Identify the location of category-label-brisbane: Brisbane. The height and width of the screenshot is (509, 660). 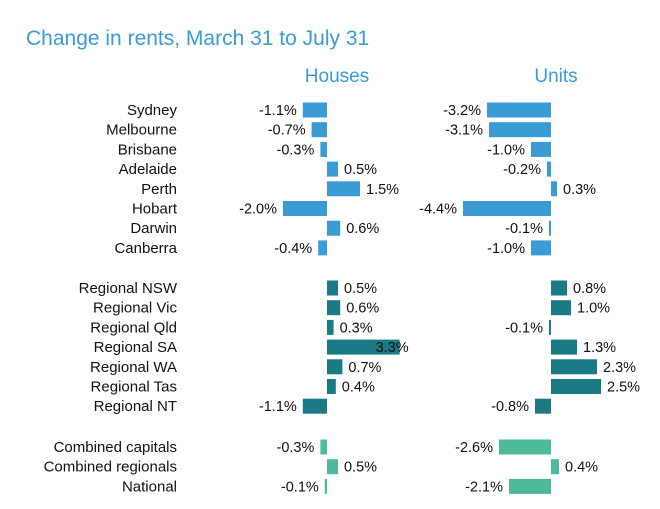
(147, 149).